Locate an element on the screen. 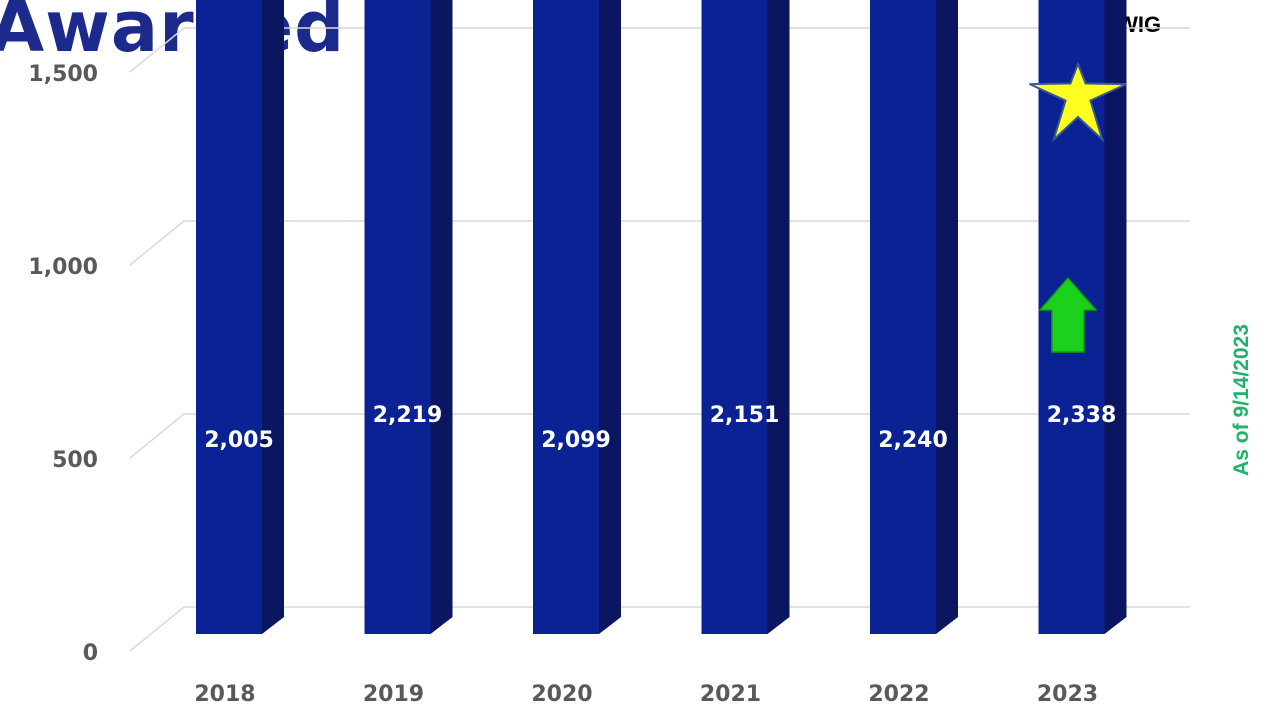 The width and height of the screenshot is (1268, 709). y-tick-label: 500 is located at coordinates (75, 460).